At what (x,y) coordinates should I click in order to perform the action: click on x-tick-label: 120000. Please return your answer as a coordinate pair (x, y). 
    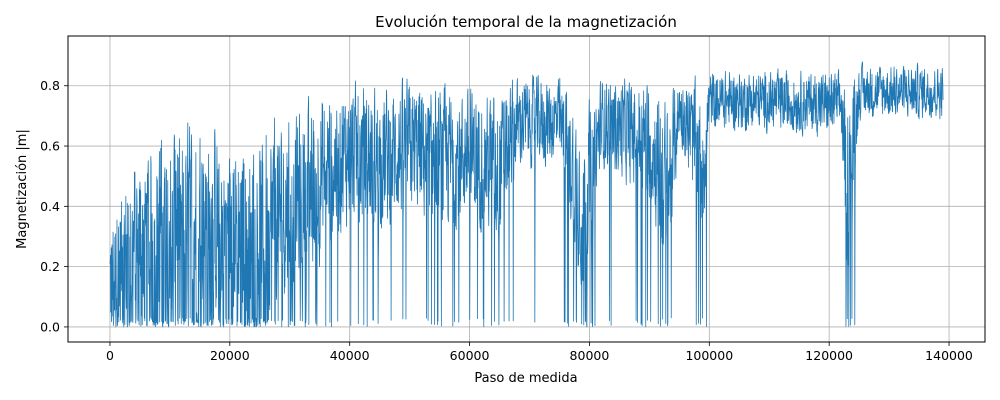
    Looking at the image, I should click on (829, 355).